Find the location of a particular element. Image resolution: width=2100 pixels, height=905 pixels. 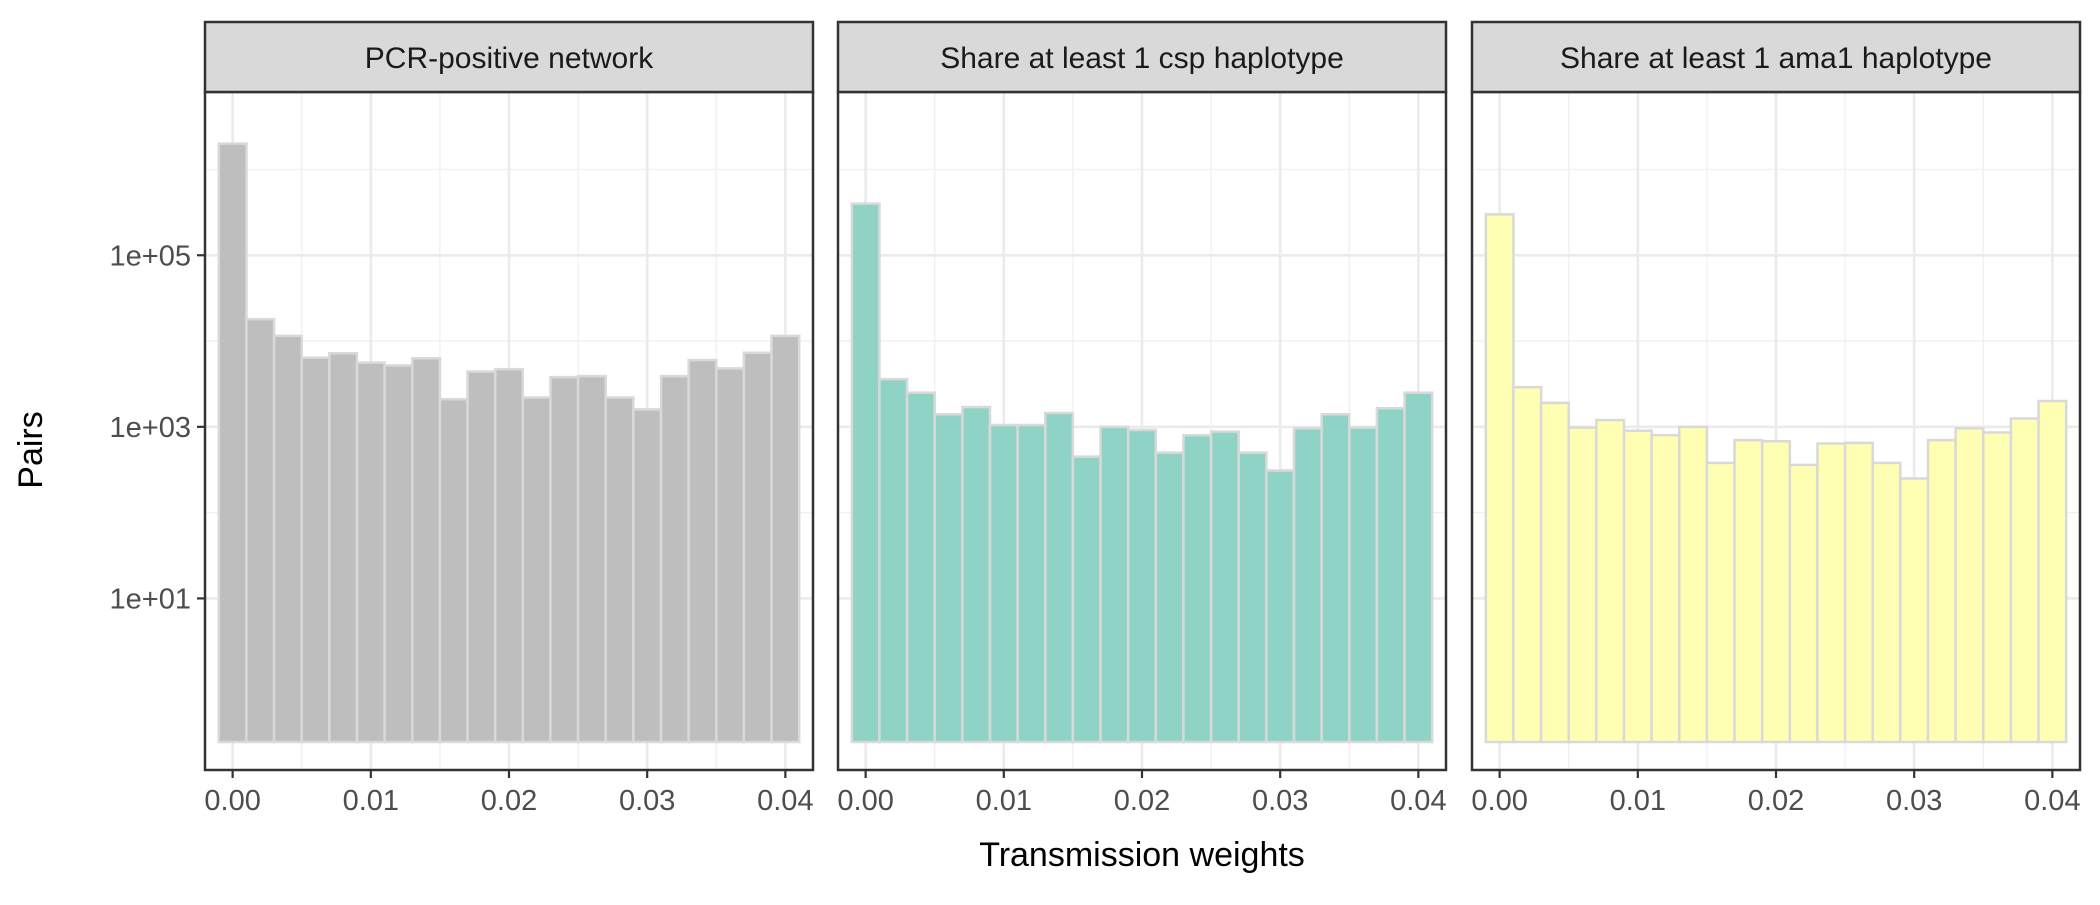

facet-strip-title: Share at least 1 ama1 haplotype is located at coordinates (1776, 58).